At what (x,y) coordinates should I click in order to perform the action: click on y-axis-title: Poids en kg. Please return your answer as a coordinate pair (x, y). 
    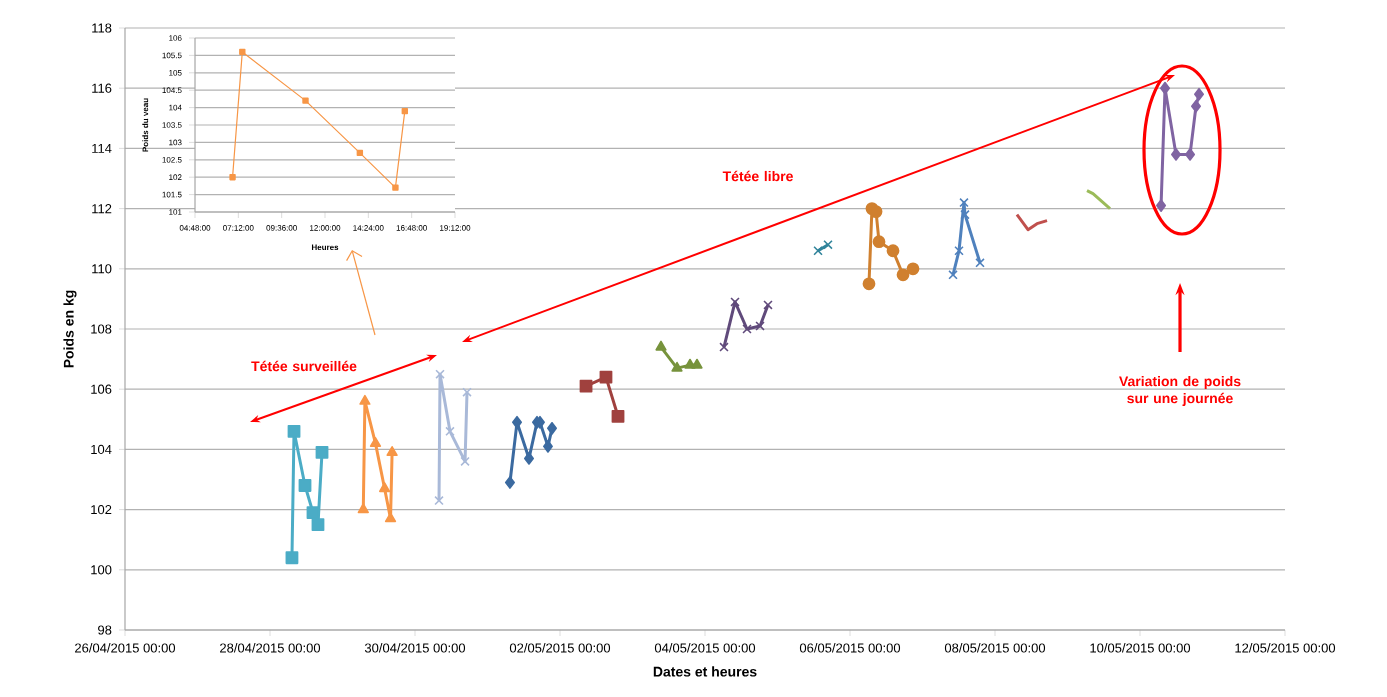
    Looking at the image, I should click on (70, 329).